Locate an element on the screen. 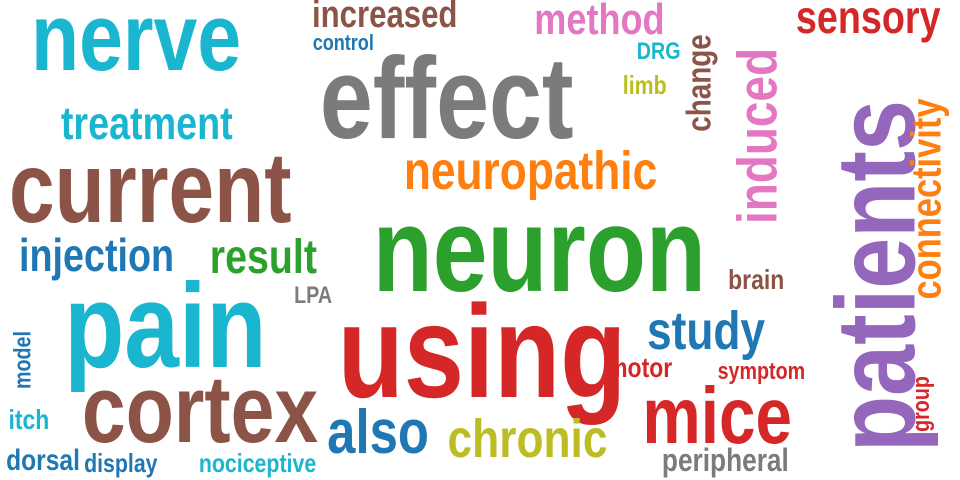 The height and width of the screenshot is (480, 960). word-induced: induced is located at coordinates (757, 136).